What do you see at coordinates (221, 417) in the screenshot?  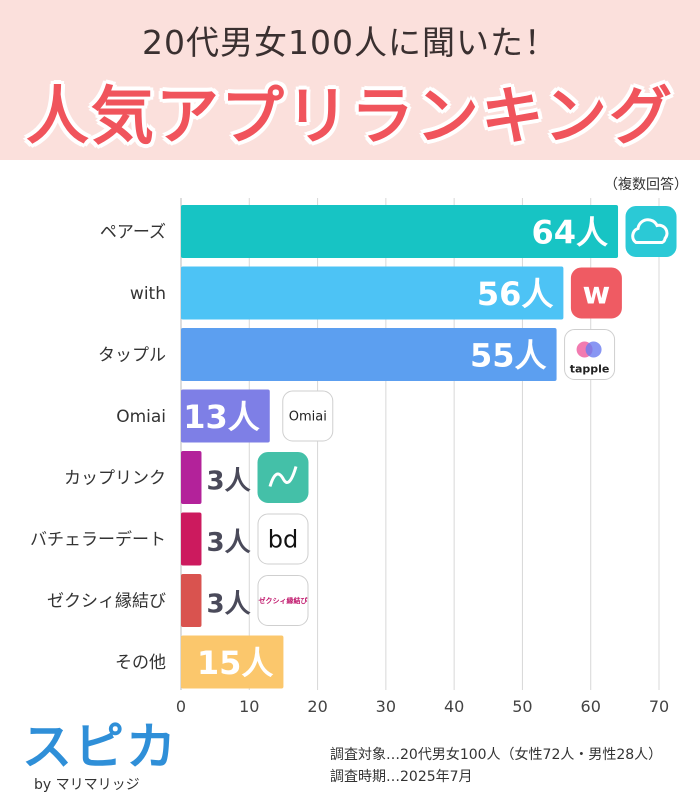 I see `data-label: 13人` at bounding box center [221, 417].